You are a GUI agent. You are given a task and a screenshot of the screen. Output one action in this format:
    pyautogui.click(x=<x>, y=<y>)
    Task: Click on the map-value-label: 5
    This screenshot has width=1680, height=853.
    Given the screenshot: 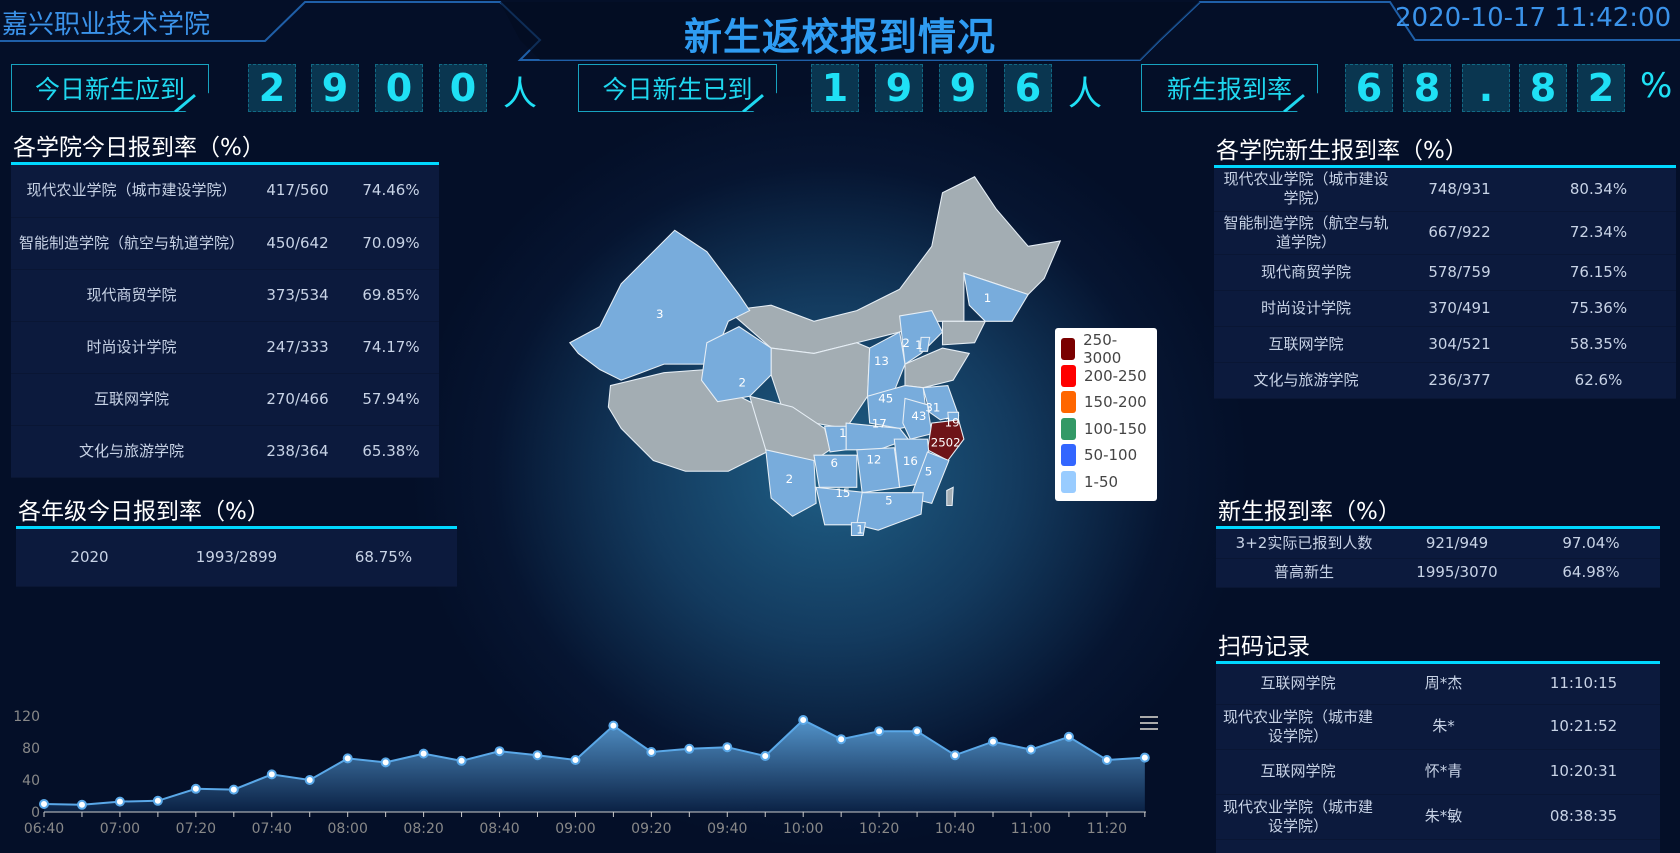 What is the action you would take?
    pyautogui.click(x=929, y=472)
    